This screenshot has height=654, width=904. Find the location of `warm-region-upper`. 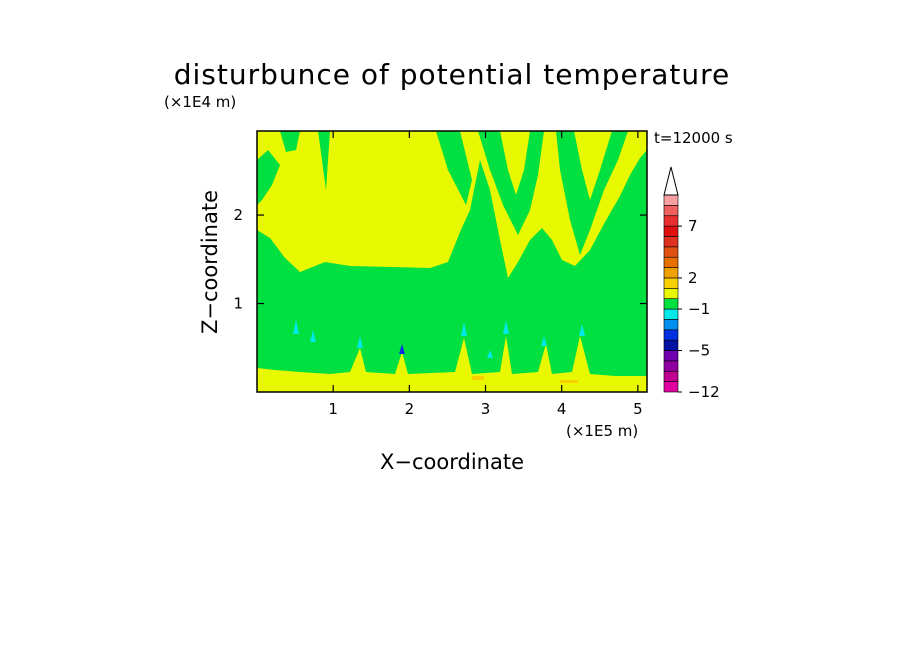

warm-region-upper is located at coordinates (452, 204).